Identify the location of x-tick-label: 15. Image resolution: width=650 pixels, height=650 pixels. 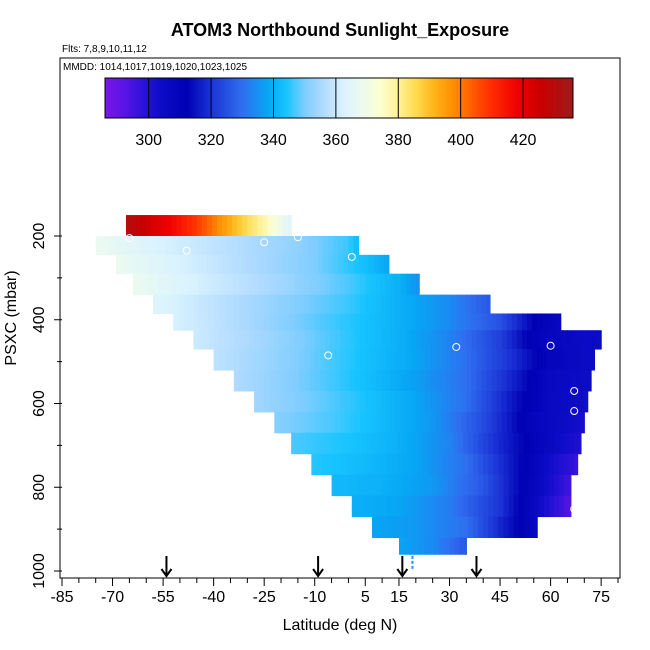
(399, 597).